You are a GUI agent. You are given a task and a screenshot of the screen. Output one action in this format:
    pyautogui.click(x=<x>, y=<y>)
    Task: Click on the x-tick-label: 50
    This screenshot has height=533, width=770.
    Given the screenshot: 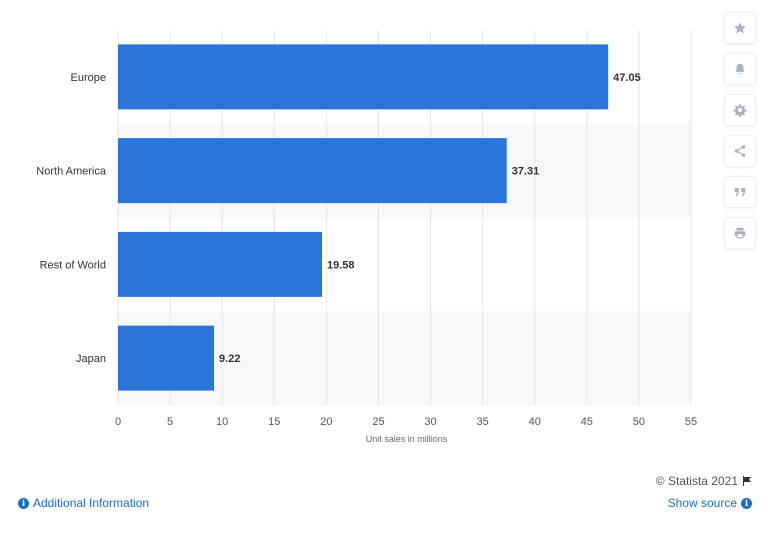 What is the action you would take?
    pyautogui.click(x=639, y=422)
    